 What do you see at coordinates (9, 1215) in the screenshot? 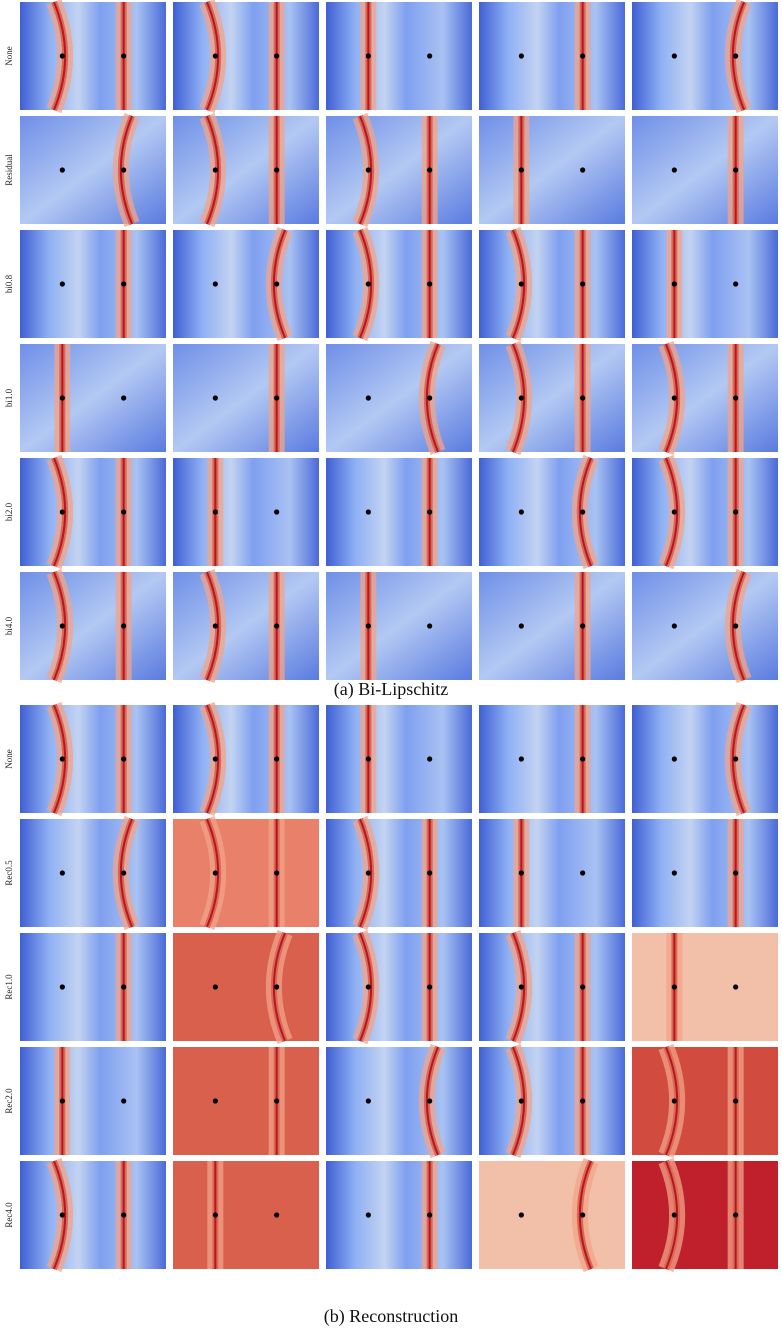
I see `row-label: Rec4.0` at bounding box center [9, 1215].